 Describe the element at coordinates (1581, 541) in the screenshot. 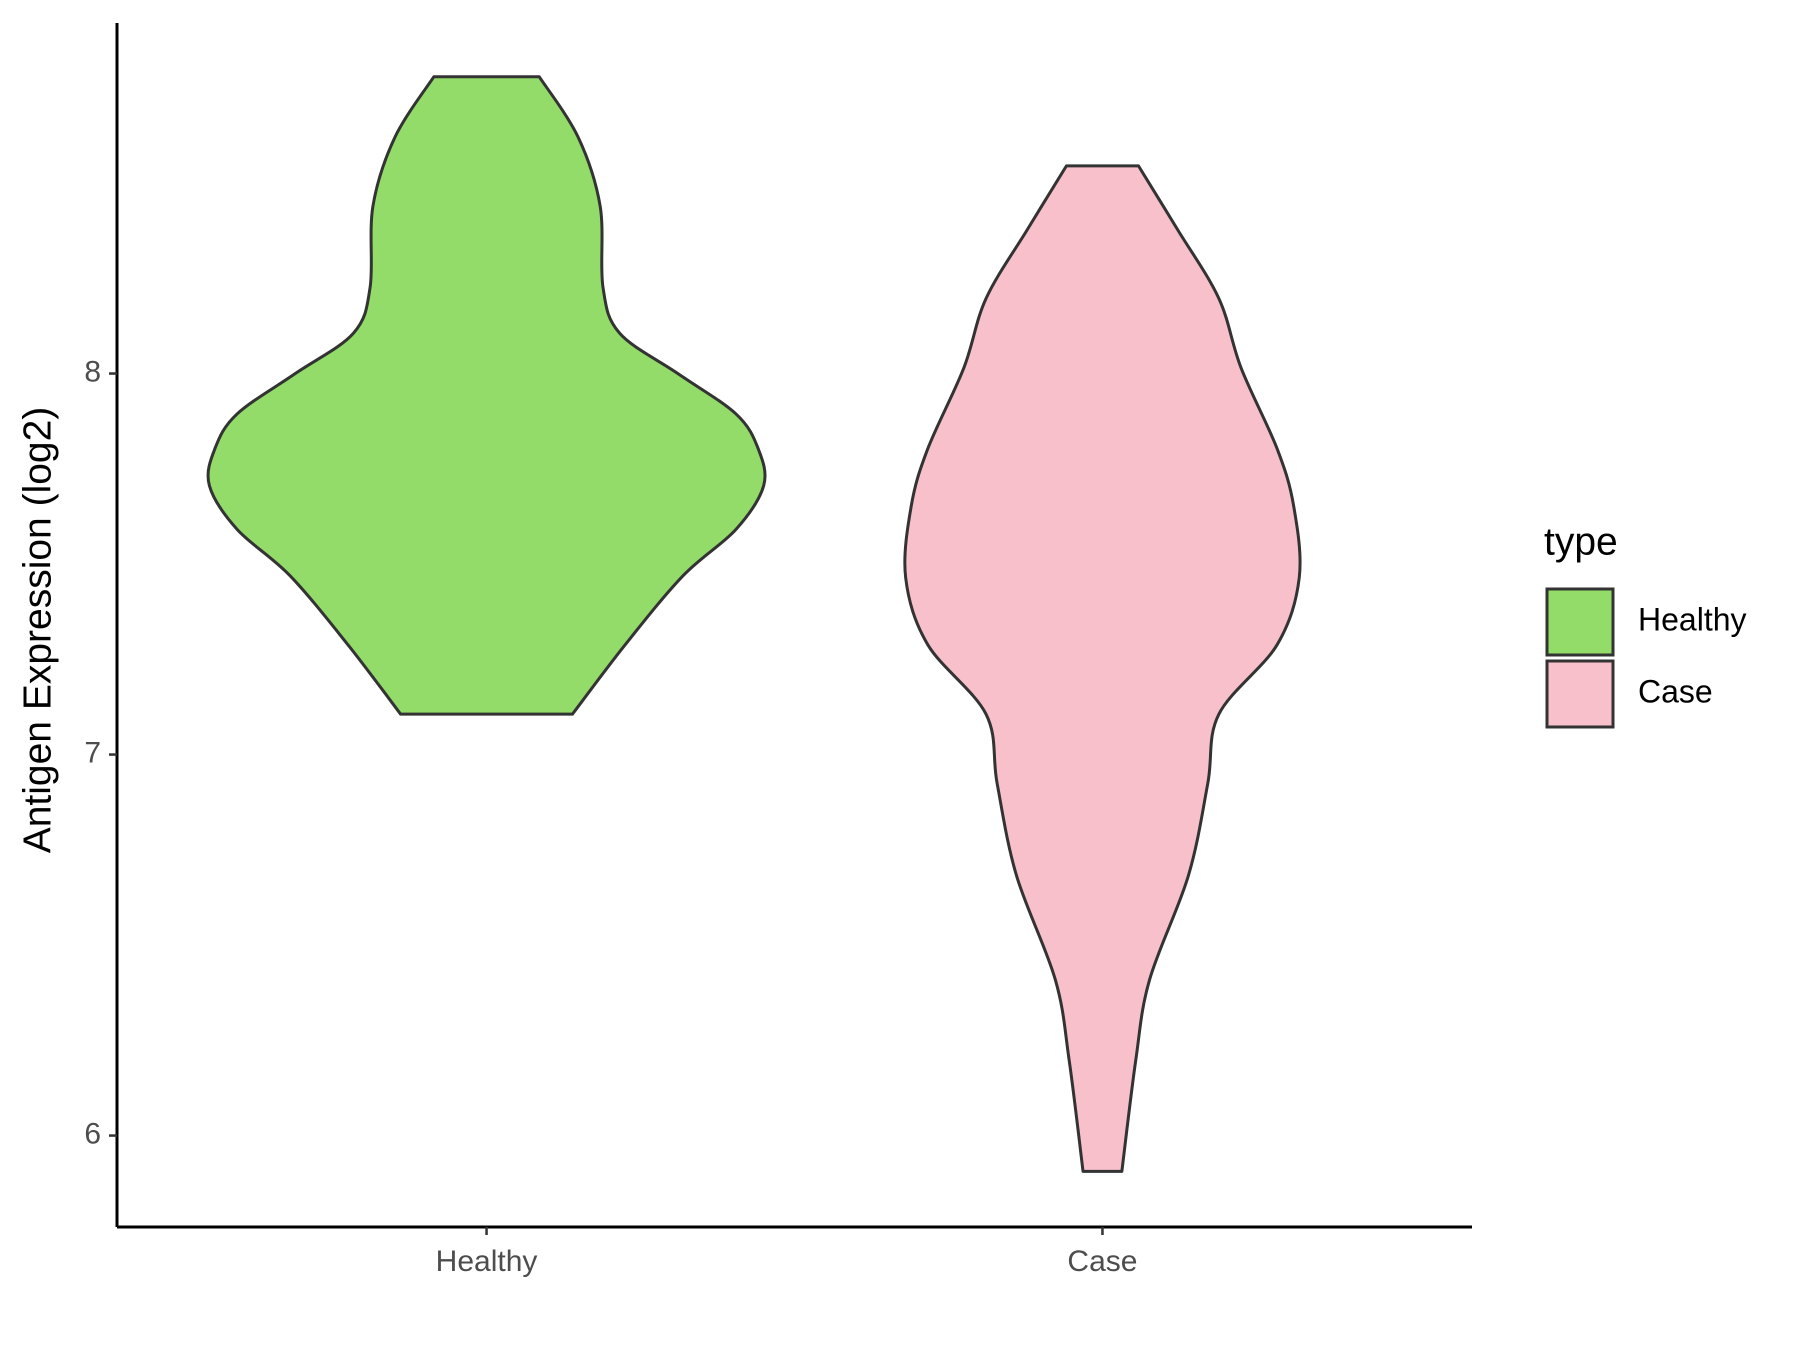

I see `legend-title: type` at that location.